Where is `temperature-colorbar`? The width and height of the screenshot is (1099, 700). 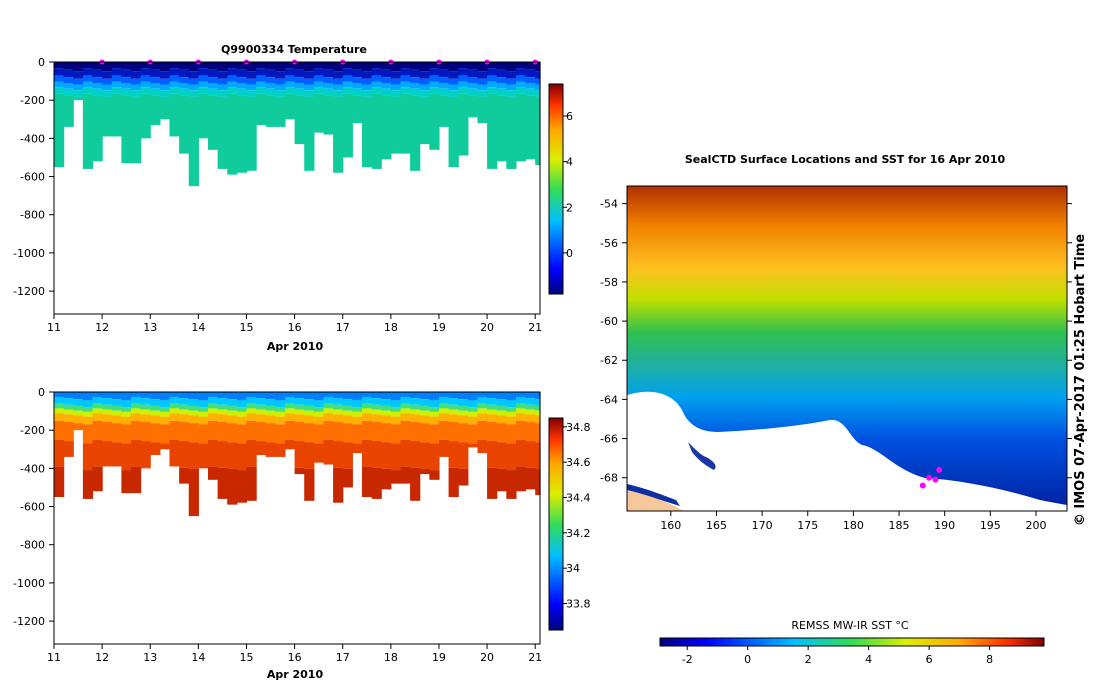
temperature-colorbar is located at coordinates (556, 189).